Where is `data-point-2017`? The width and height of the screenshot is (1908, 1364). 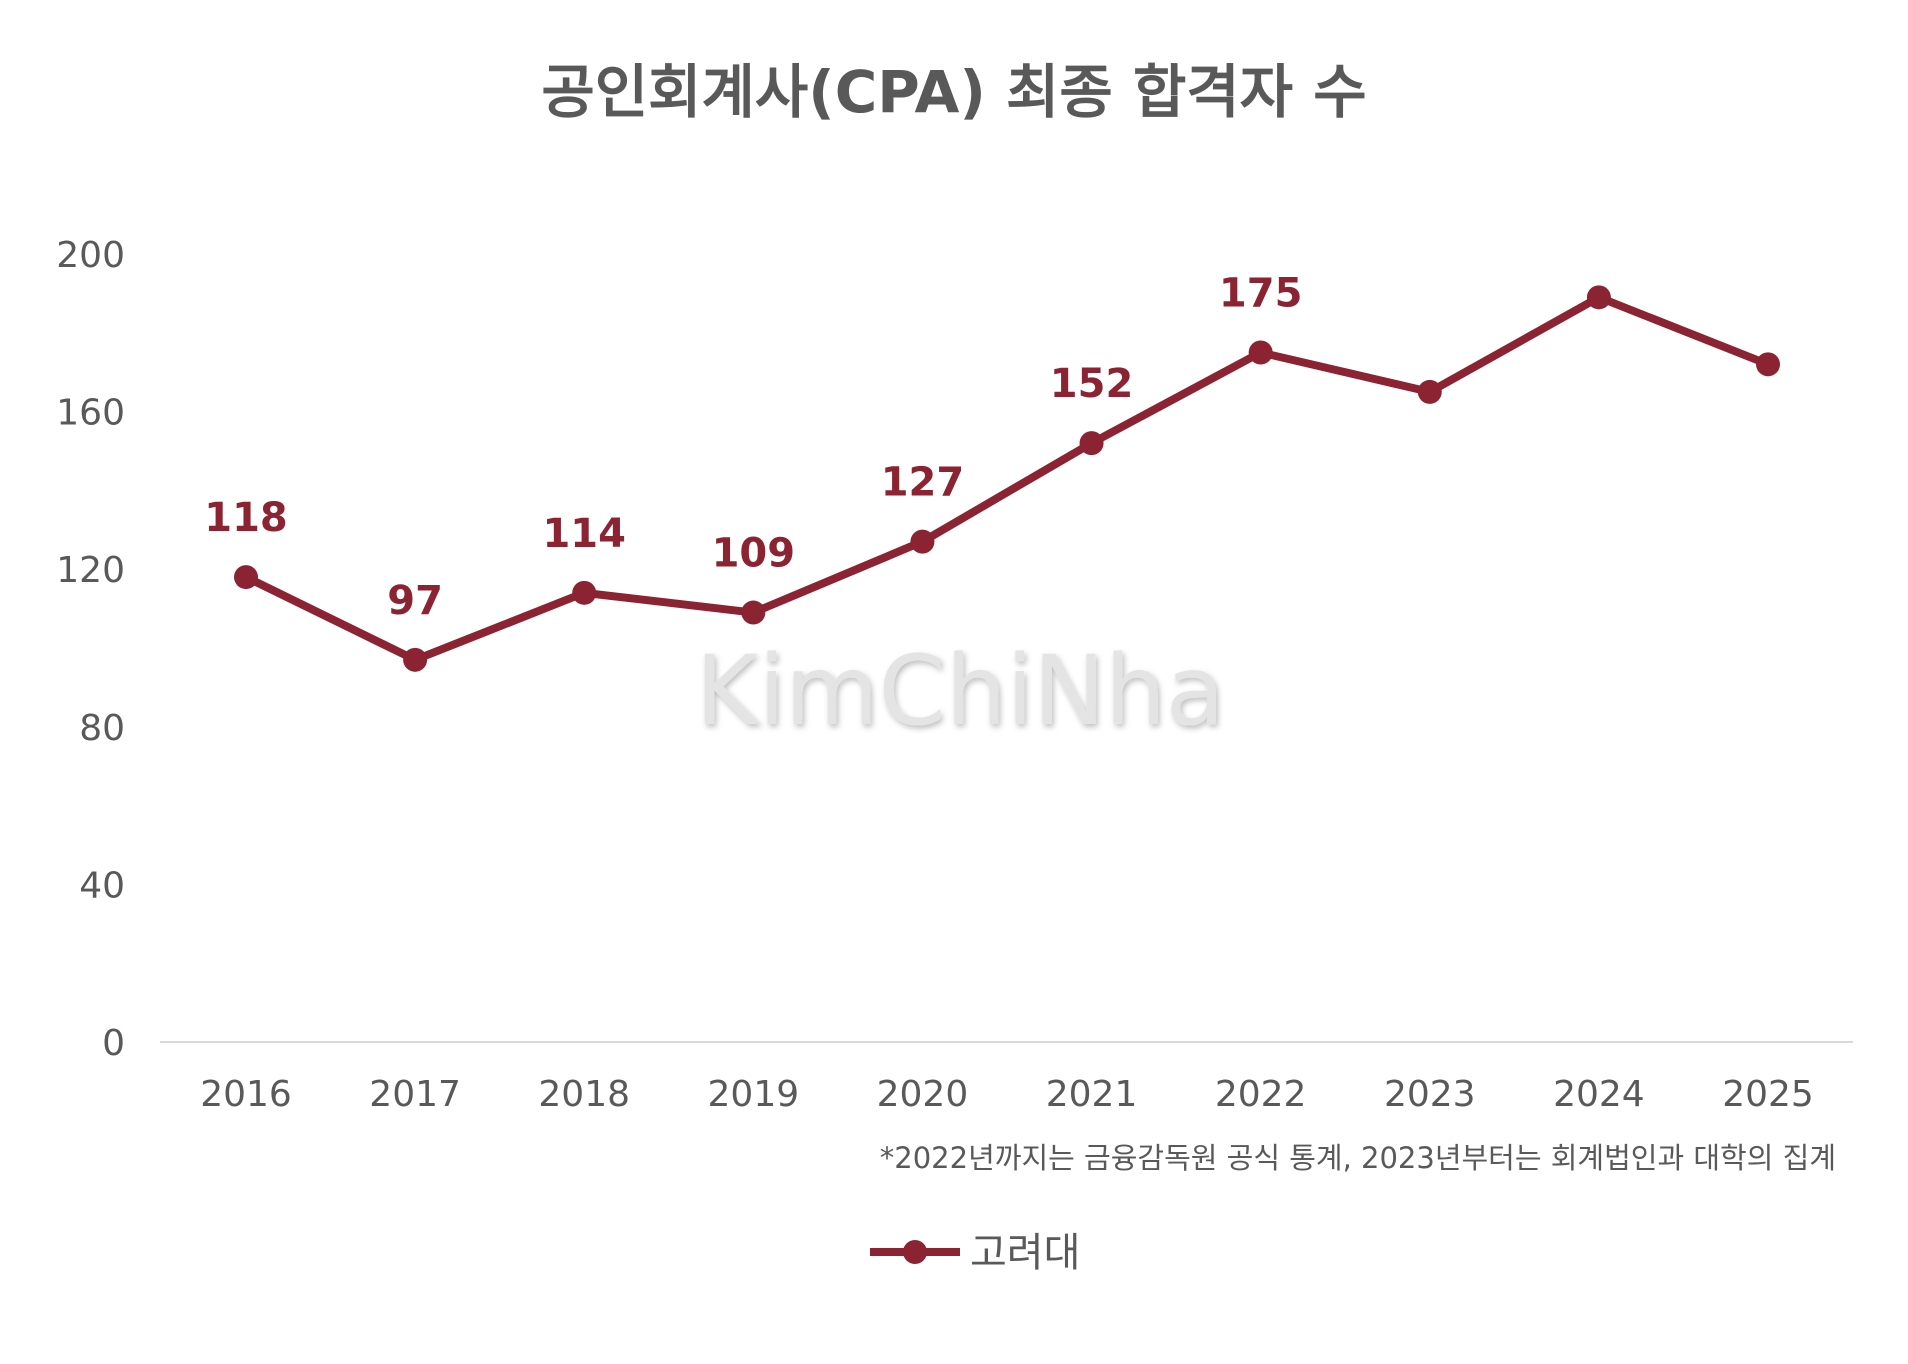 data-point-2017 is located at coordinates (415, 659).